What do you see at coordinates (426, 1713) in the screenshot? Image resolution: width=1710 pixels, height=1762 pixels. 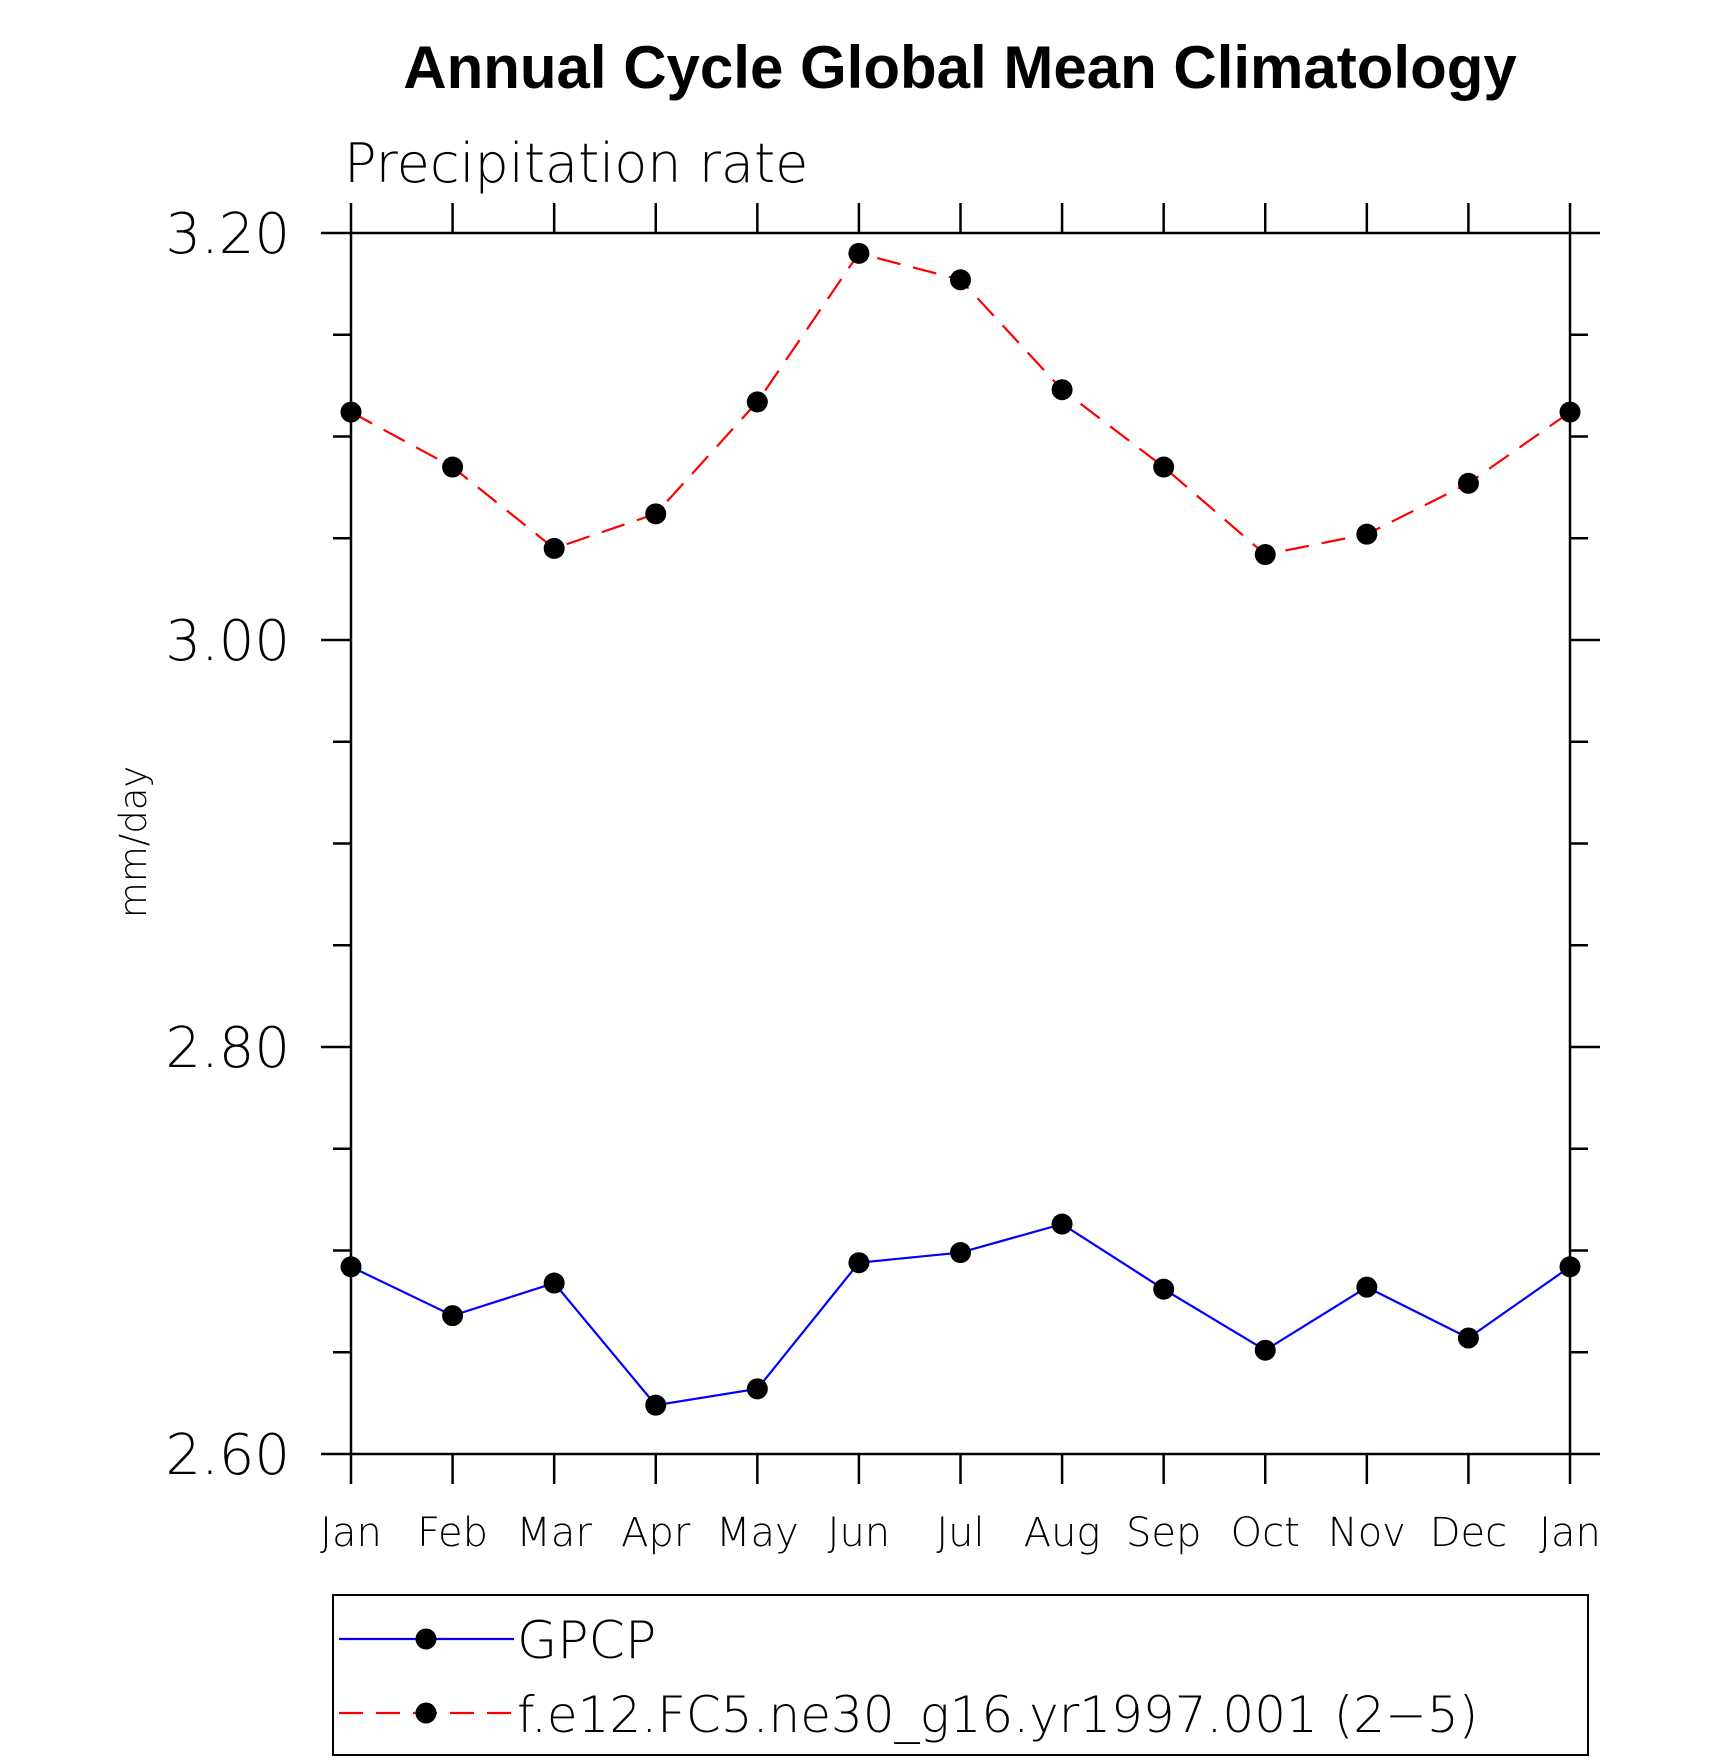 I see `legend-marker-model` at bounding box center [426, 1713].